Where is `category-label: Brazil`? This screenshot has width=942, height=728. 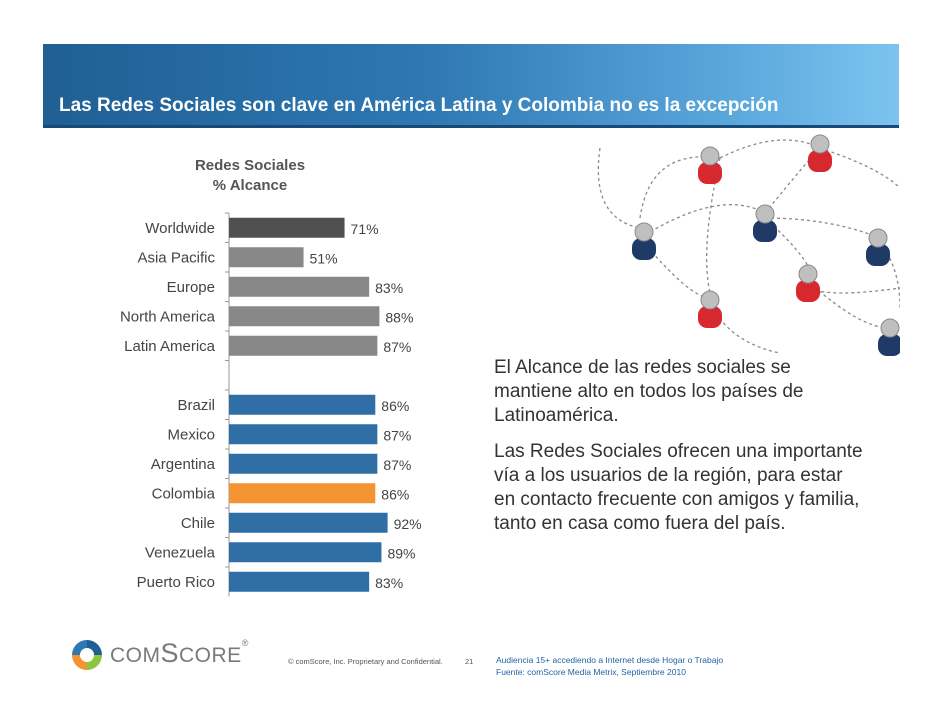 category-label: Brazil is located at coordinates (196, 405).